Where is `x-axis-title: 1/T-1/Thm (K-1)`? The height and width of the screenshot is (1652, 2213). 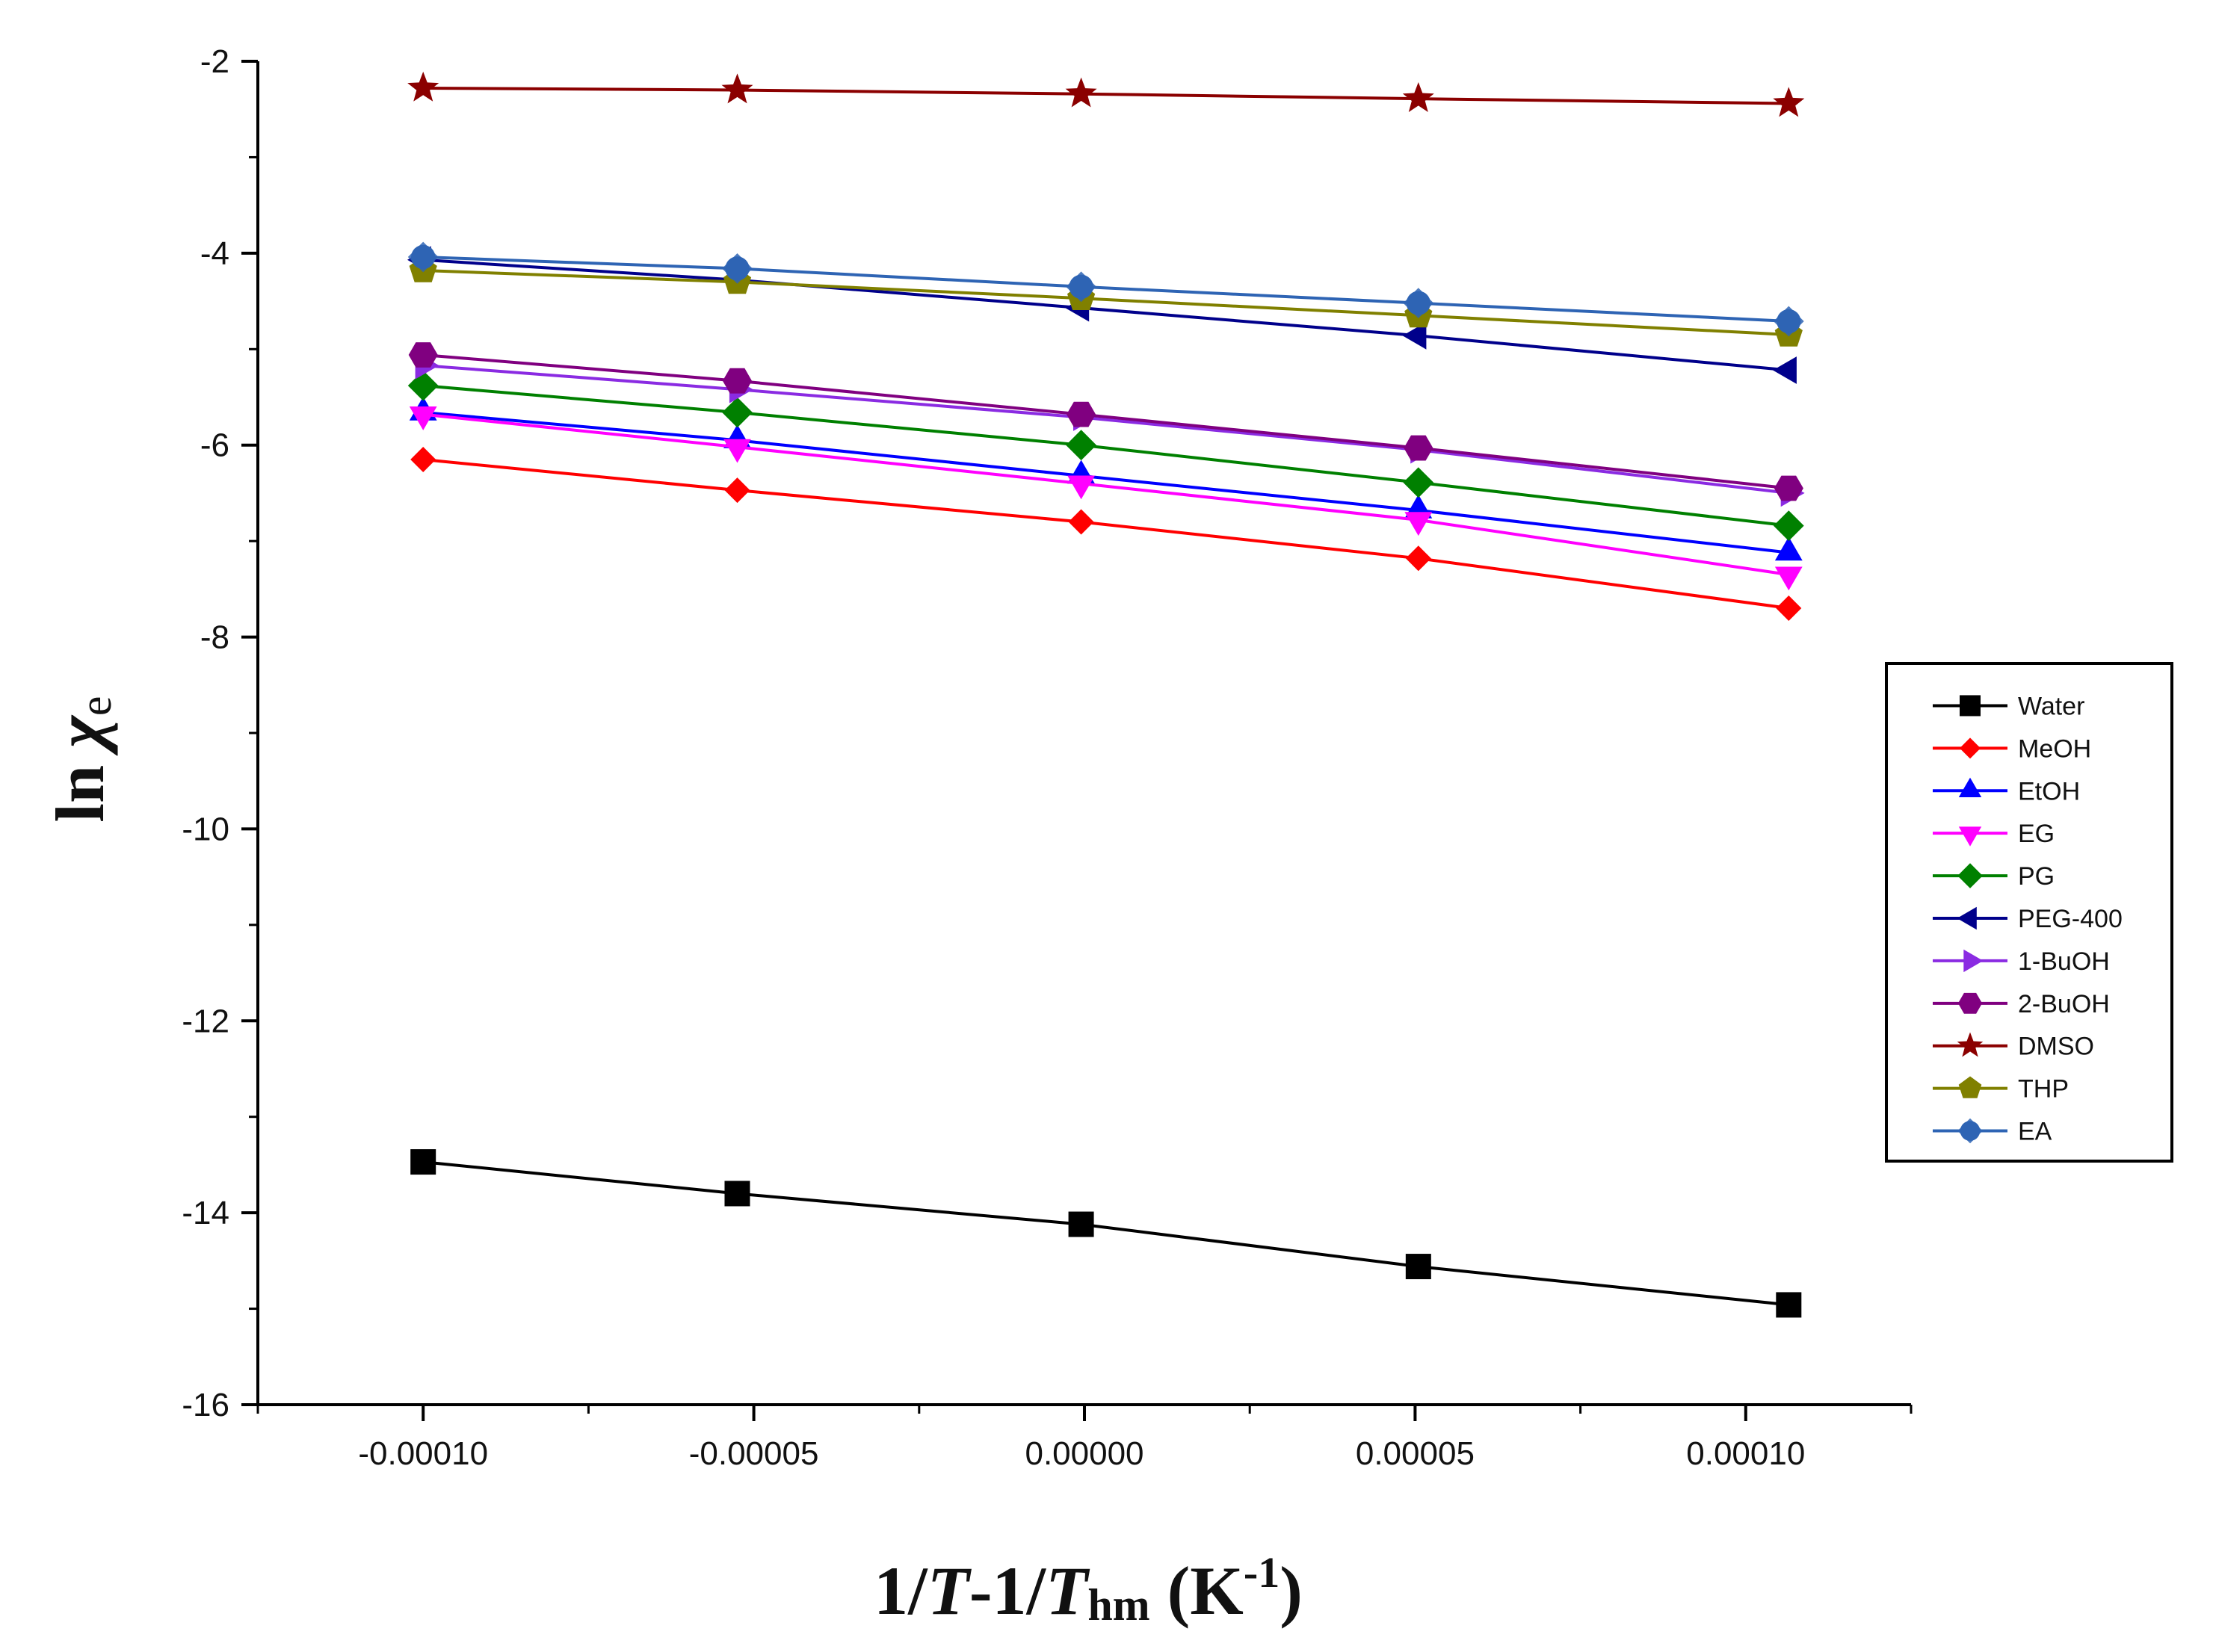 x-axis-title: 1/T-1/Thm (K-1) is located at coordinates (1088, 1589).